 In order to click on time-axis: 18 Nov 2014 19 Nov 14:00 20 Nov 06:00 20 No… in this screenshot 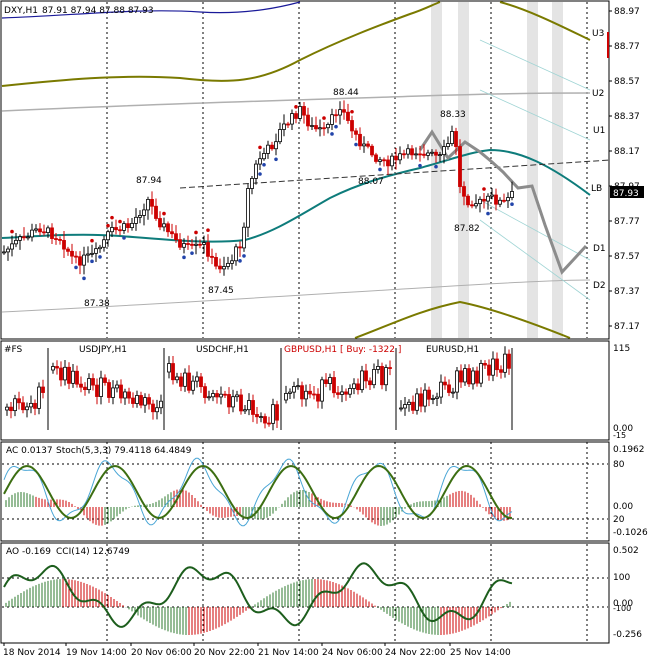, I will do `click(257, 650)`.